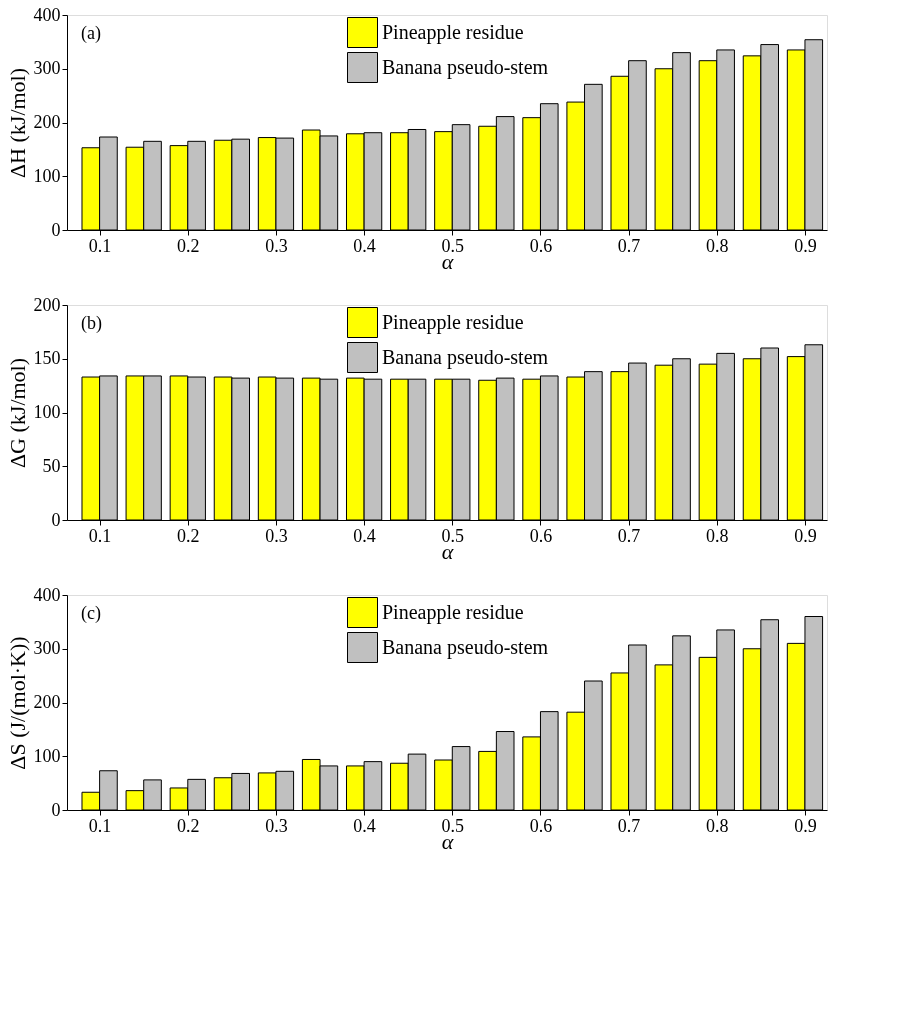 The width and height of the screenshot is (898, 1019). What do you see at coordinates (51, 465) in the screenshot?
I see `y-tick-label: 50` at bounding box center [51, 465].